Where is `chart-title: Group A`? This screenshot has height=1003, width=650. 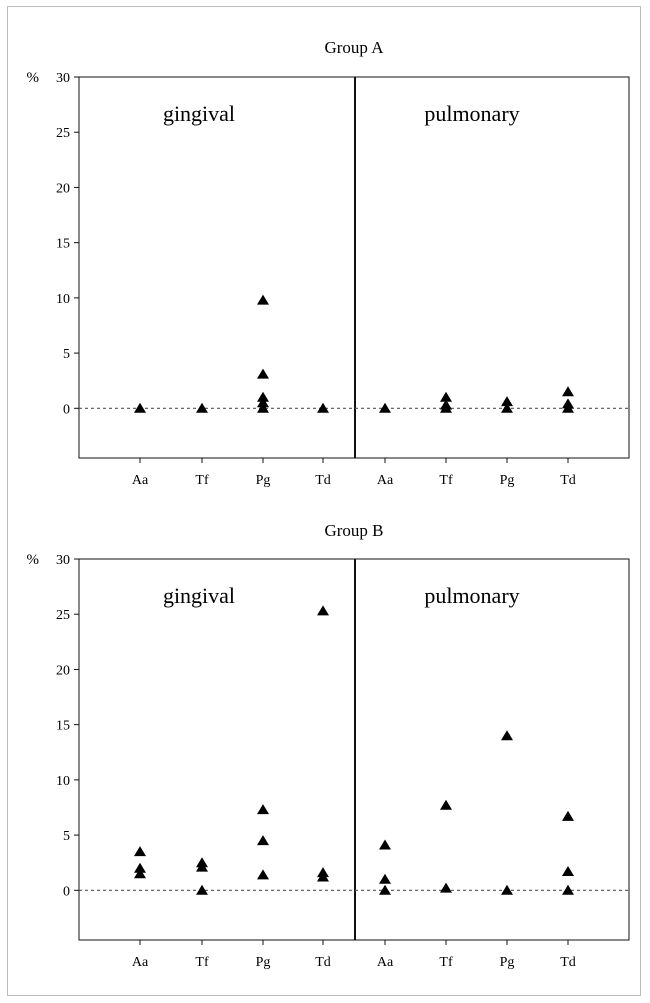 chart-title: Group A is located at coordinates (354, 47).